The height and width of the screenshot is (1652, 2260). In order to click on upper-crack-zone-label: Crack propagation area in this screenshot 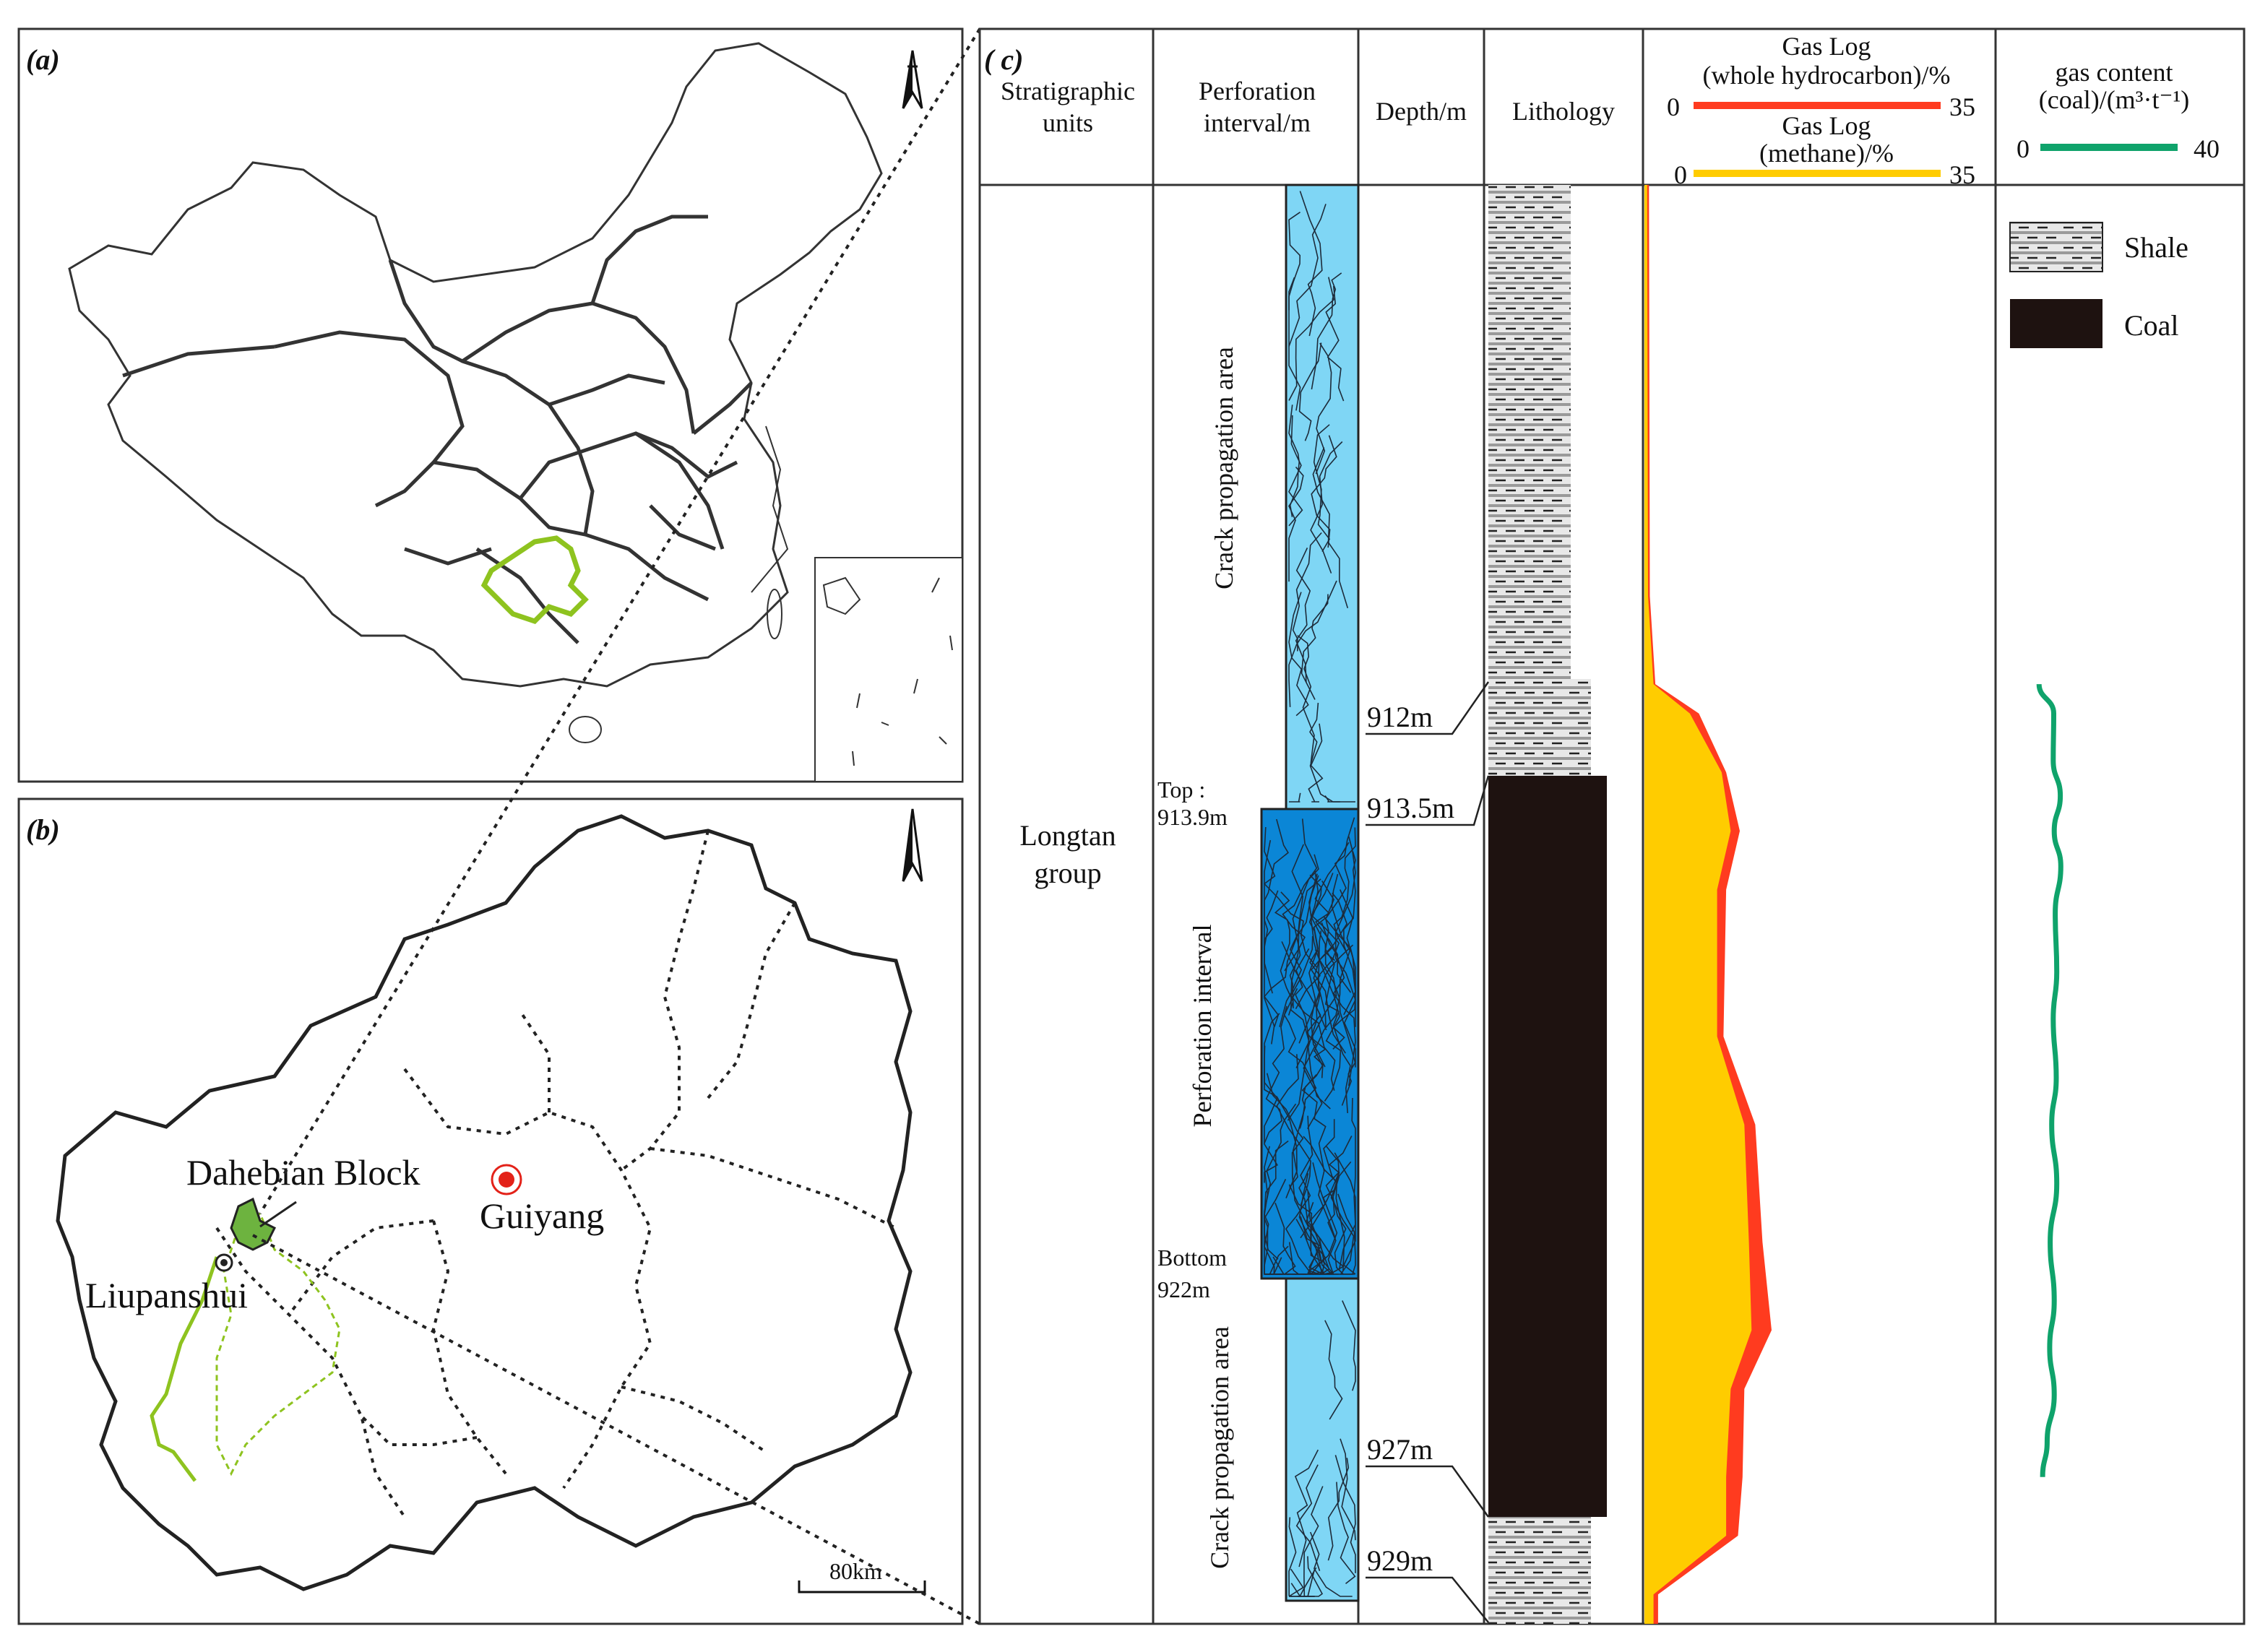, I will do `click(1224, 468)`.